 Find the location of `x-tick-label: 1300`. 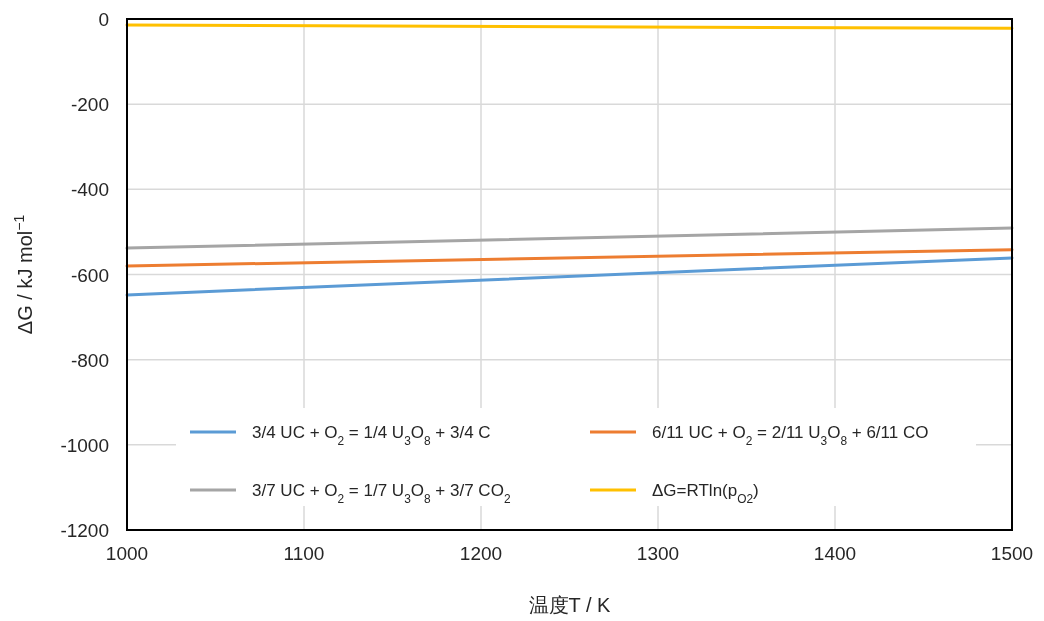

x-tick-label: 1300 is located at coordinates (658, 553).